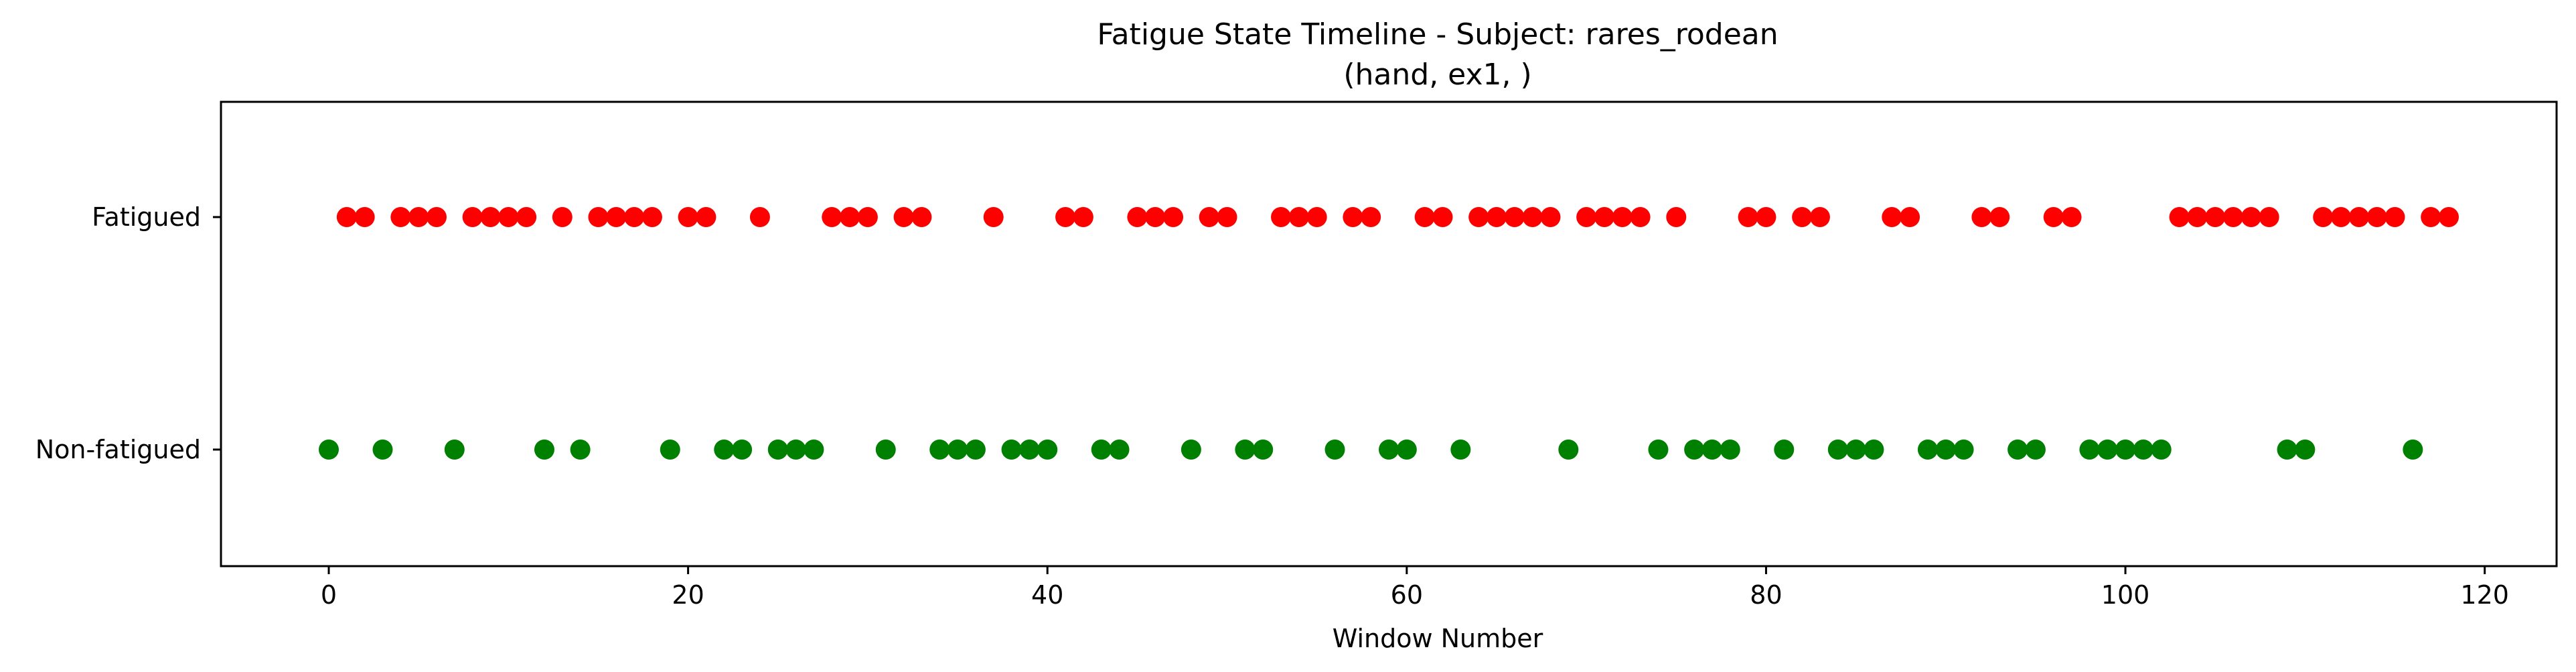  Describe the element at coordinates (118, 450) in the screenshot. I see `y-tick-label-non-fatigued: Non-fatigued` at that location.